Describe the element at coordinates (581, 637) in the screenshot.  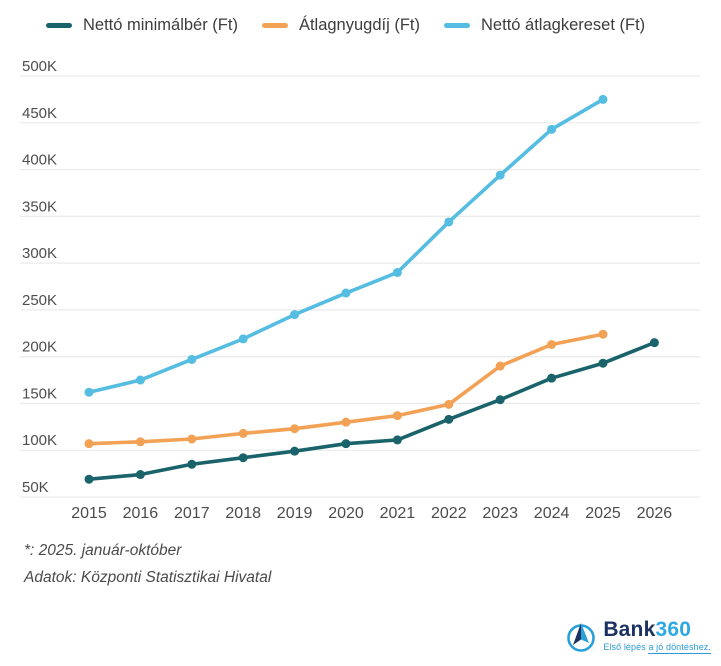
I see `bank360-plane-icon` at that location.